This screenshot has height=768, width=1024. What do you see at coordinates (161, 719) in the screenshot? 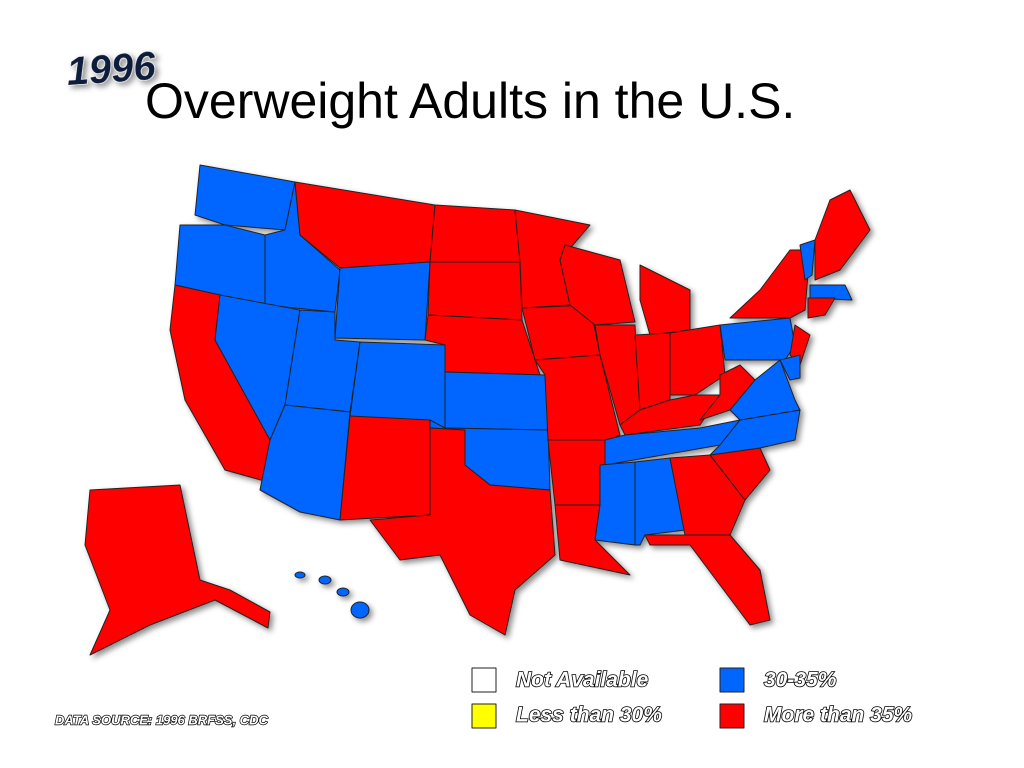
I see `data-source: DATA SOURCE: 1996 BRFSS, CDC` at bounding box center [161, 719].